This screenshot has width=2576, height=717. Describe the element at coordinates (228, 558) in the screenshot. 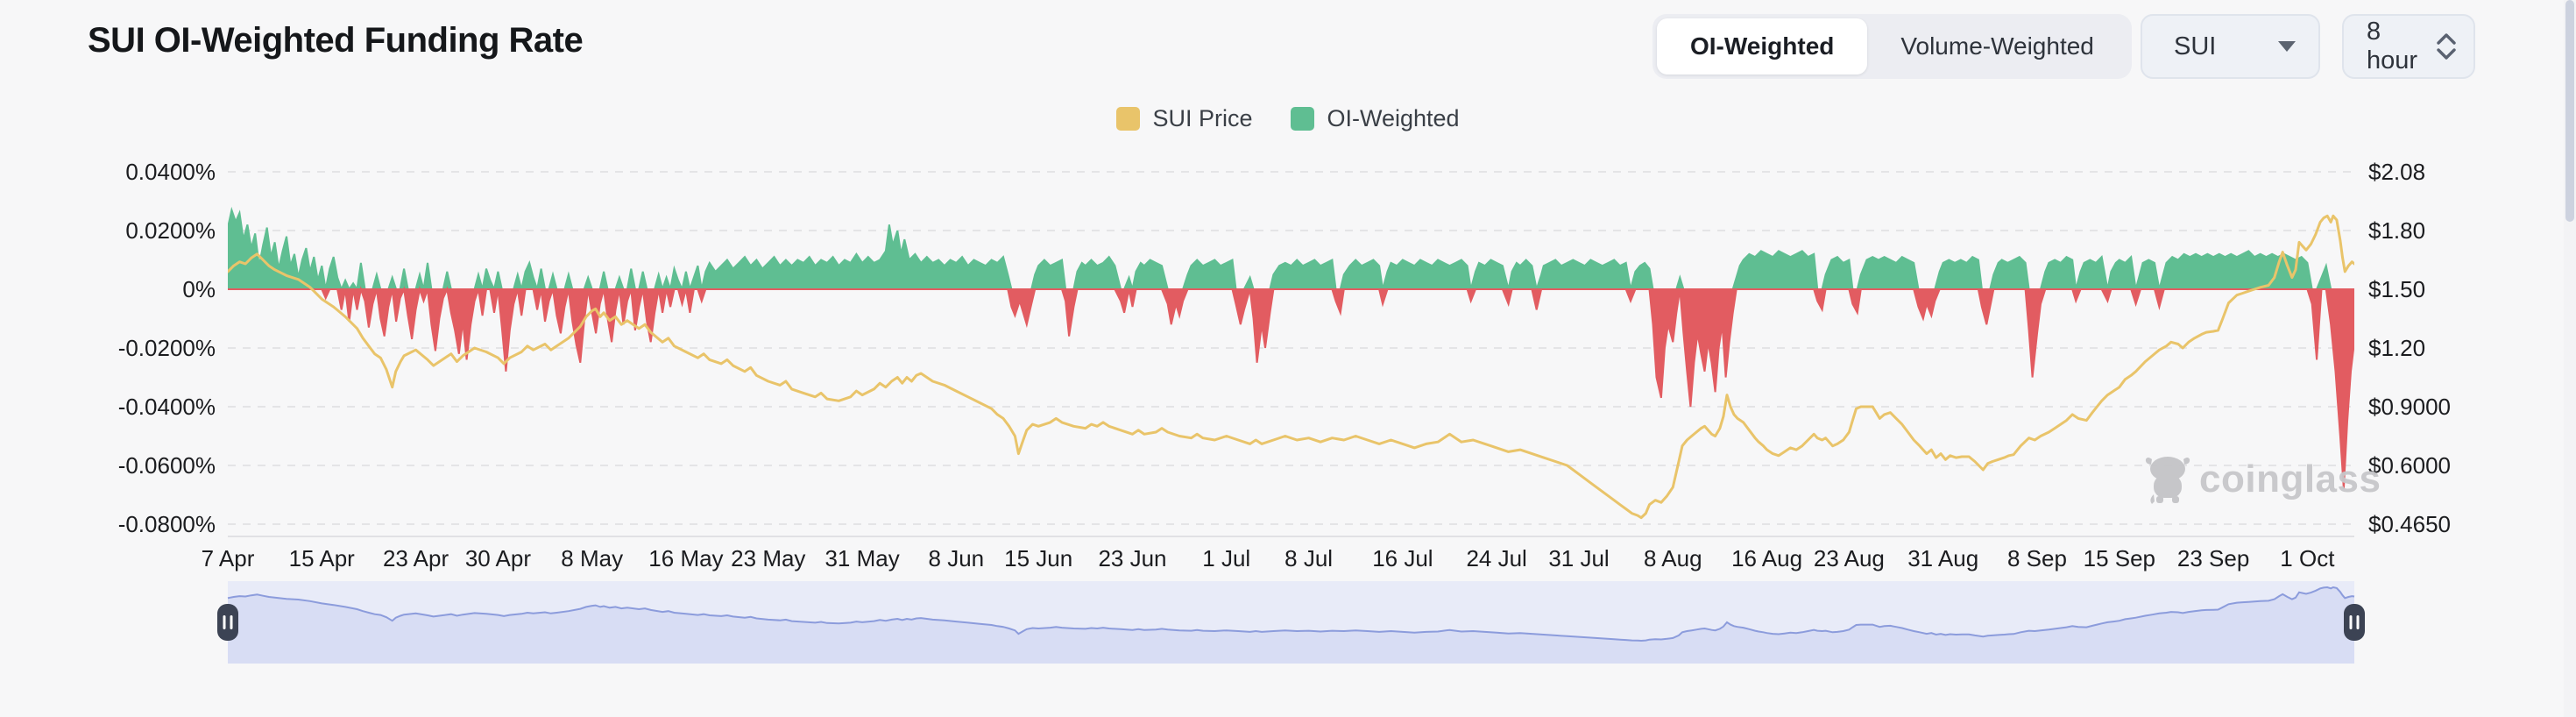

I see `x-axis-label: 7 Apr` at that location.